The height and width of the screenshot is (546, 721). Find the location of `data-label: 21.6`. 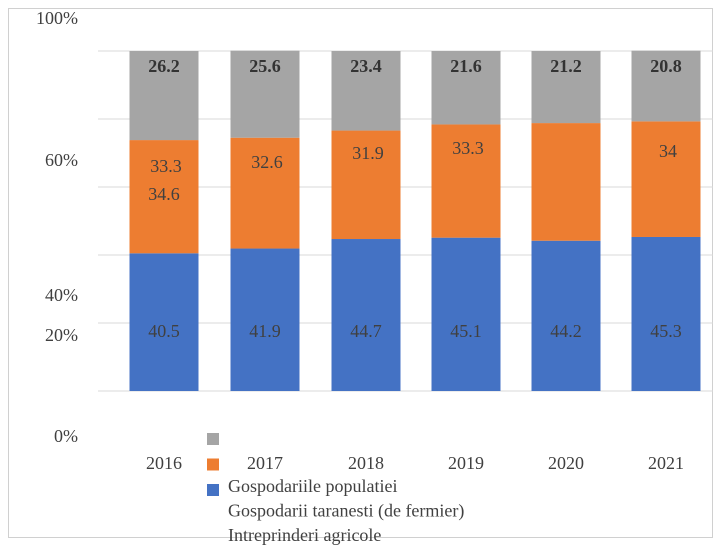

data-label: 21.6 is located at coordinates (466, 66).